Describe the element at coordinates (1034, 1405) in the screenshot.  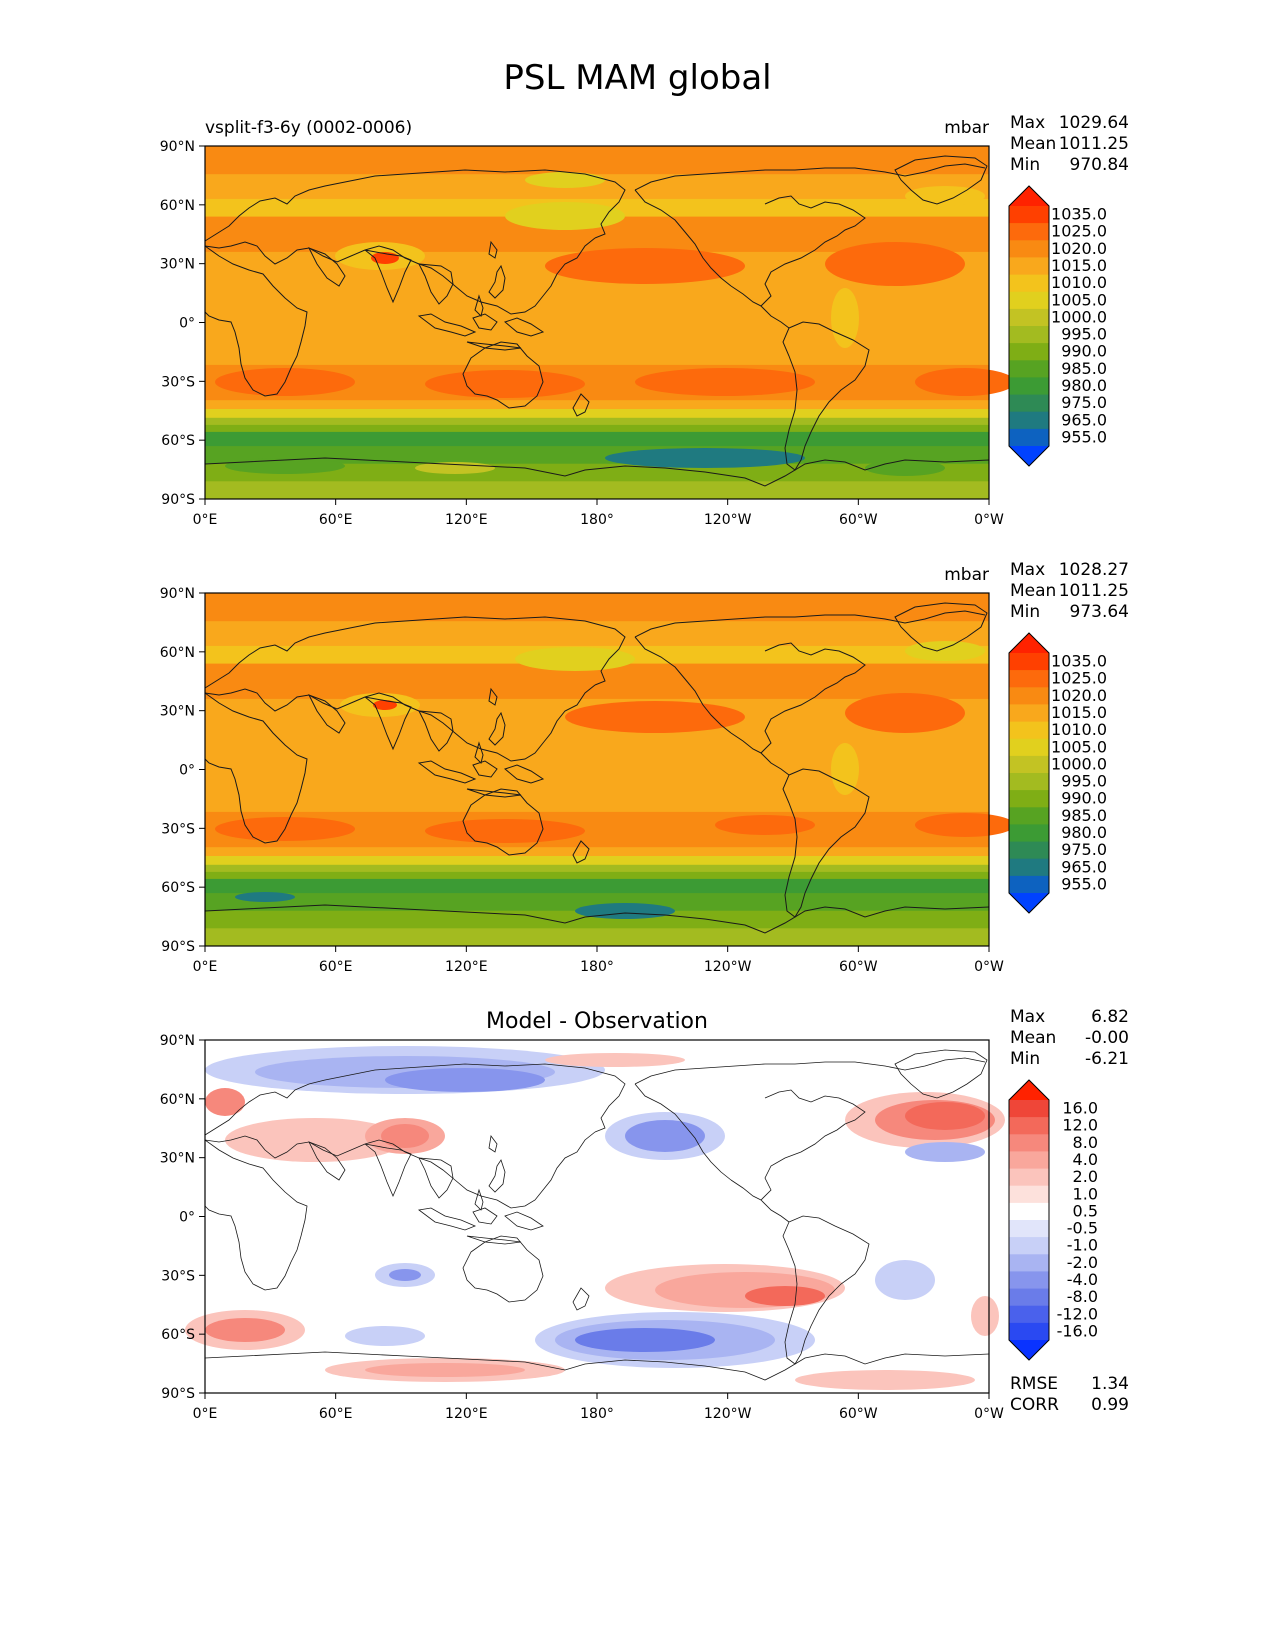
I see `footer-stat-label: CORR` at that location.